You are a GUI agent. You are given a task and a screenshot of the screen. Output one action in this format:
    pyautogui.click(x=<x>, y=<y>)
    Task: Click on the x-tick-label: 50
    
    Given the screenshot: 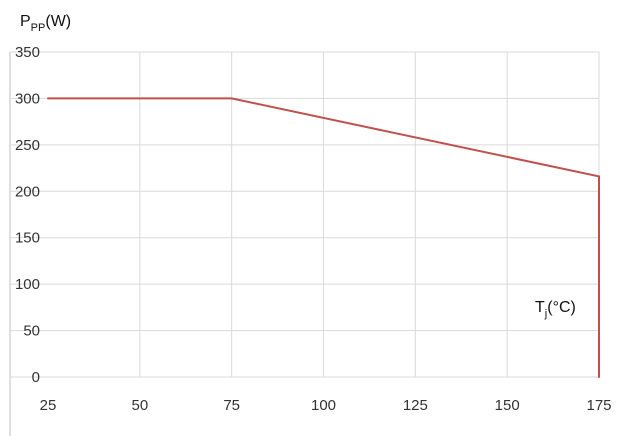 What is the action you would take?
    pyautogui.click(x=139, y=405)
    